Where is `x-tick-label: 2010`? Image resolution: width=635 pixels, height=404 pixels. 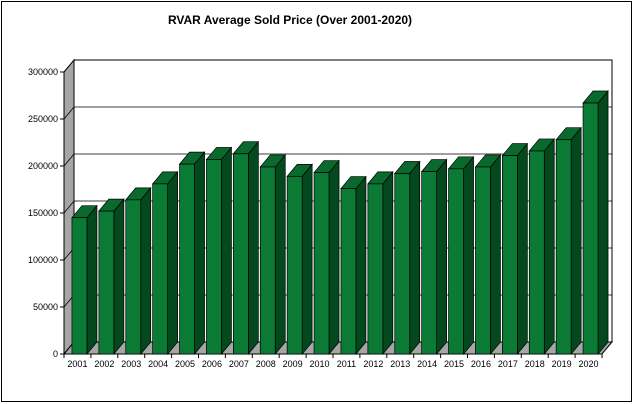 x-tick-label: 2010 is located at coordinates (320, 364).